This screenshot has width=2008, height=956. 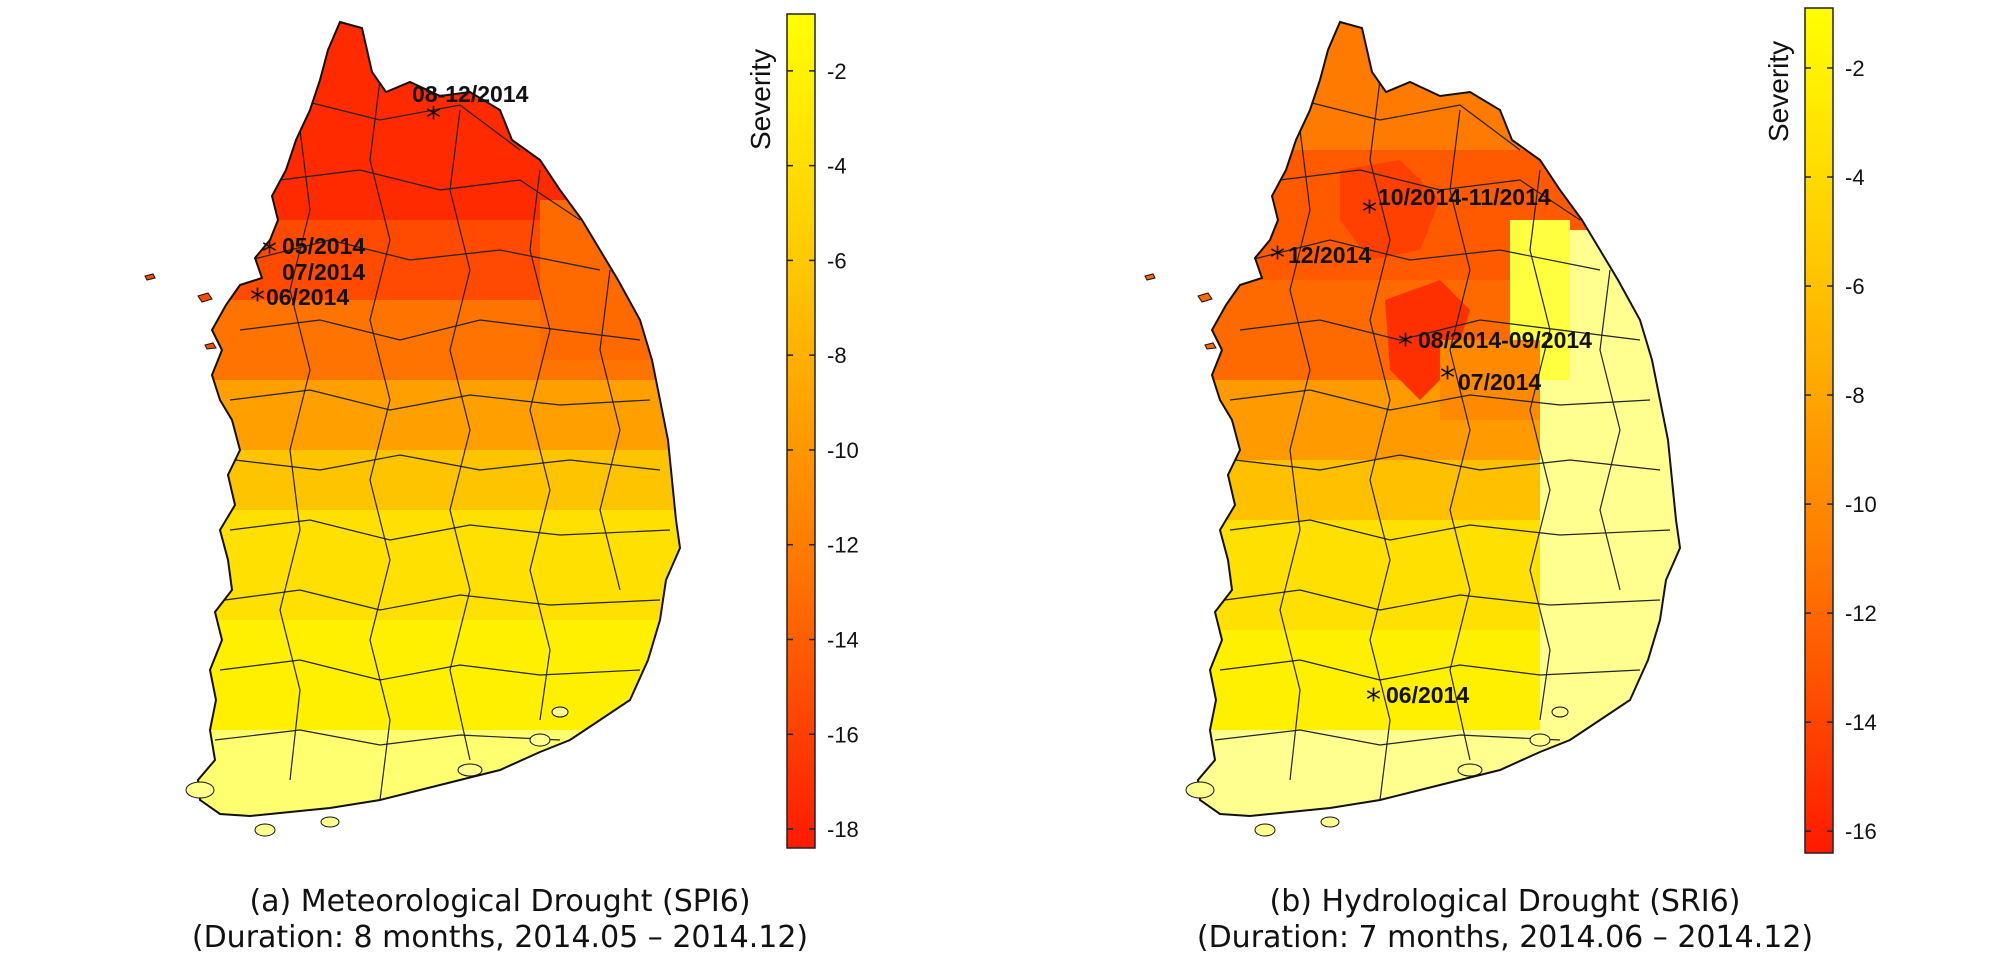 What do you see at coordinates (470, 94) in the screenshot?
I see `marker-label: 08-12/2014` at bounding box center [470, 94].